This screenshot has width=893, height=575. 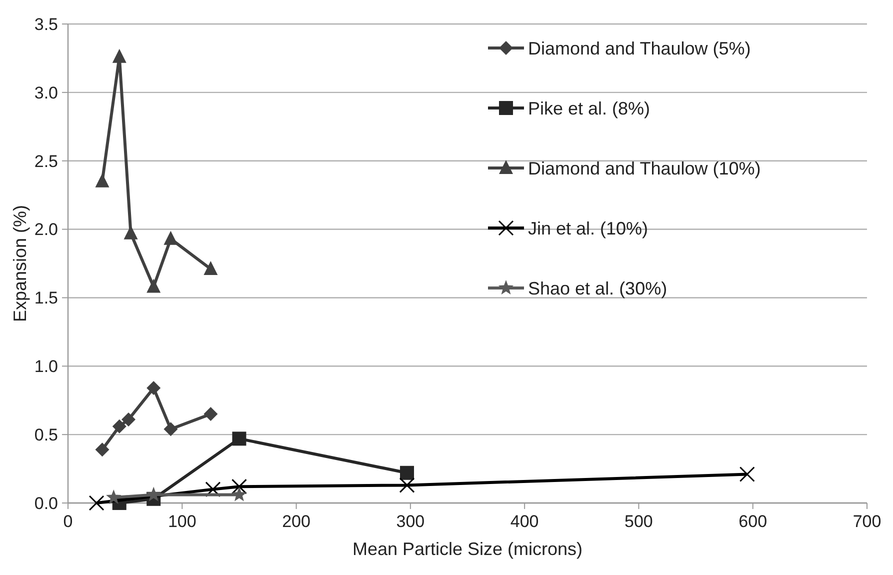 What do you see at coordinates (410, 521) in the screenshot?
I see `x-tick-label: 300` at bounding box center [410, 521].